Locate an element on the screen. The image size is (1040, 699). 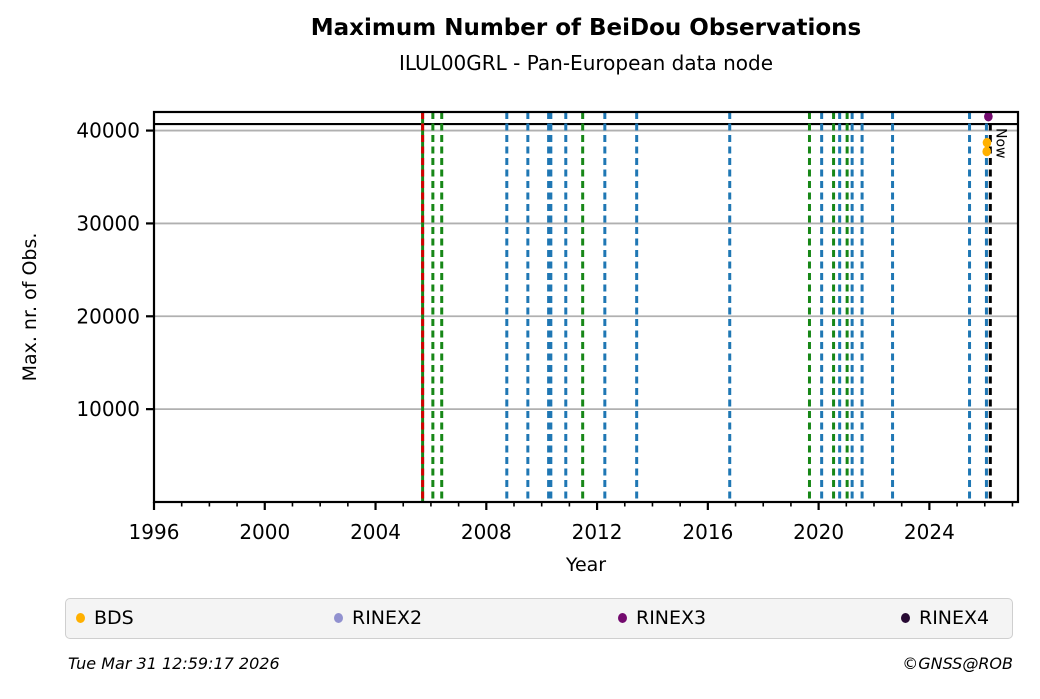
copyright-text: ©GNSS@ROB is located at coordinates (957, 663).